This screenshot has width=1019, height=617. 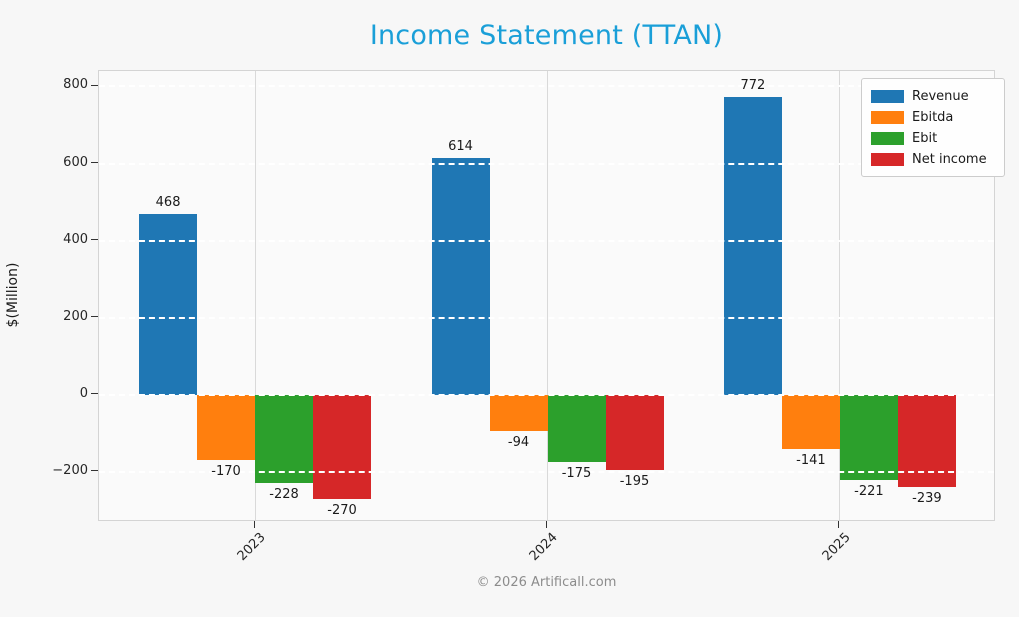 I want to click on bar-ebitda-2023, so click(x=226, y=427).